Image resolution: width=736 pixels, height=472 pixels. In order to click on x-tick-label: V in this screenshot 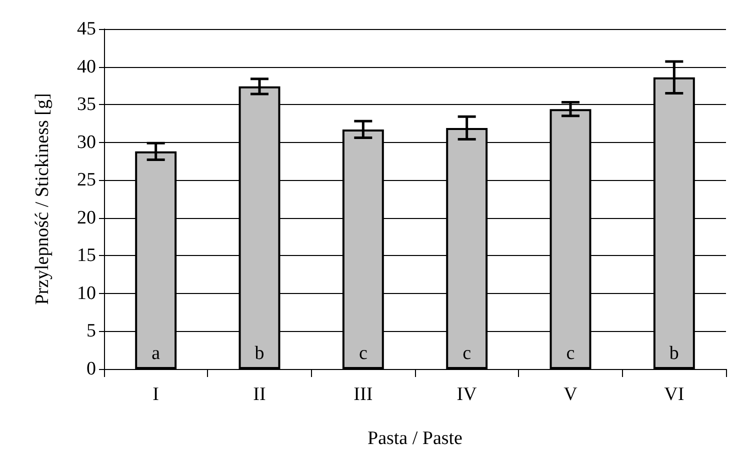, I will do `click(571, 394)`.